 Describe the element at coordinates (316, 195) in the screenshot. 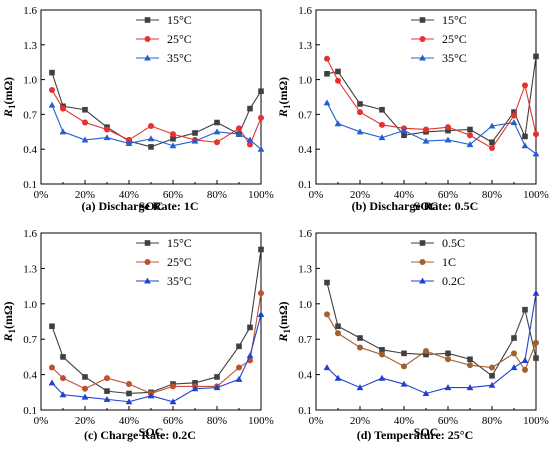

I see `x-tick-label: 0%` at that location.